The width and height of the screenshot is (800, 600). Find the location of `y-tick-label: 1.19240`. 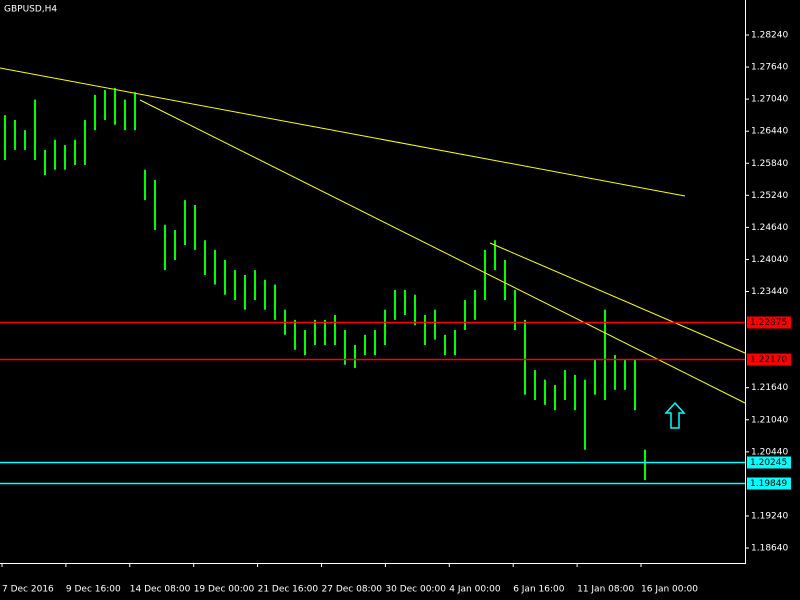

y-tick-label: 1.19240 is located at coordinates (769, 516).